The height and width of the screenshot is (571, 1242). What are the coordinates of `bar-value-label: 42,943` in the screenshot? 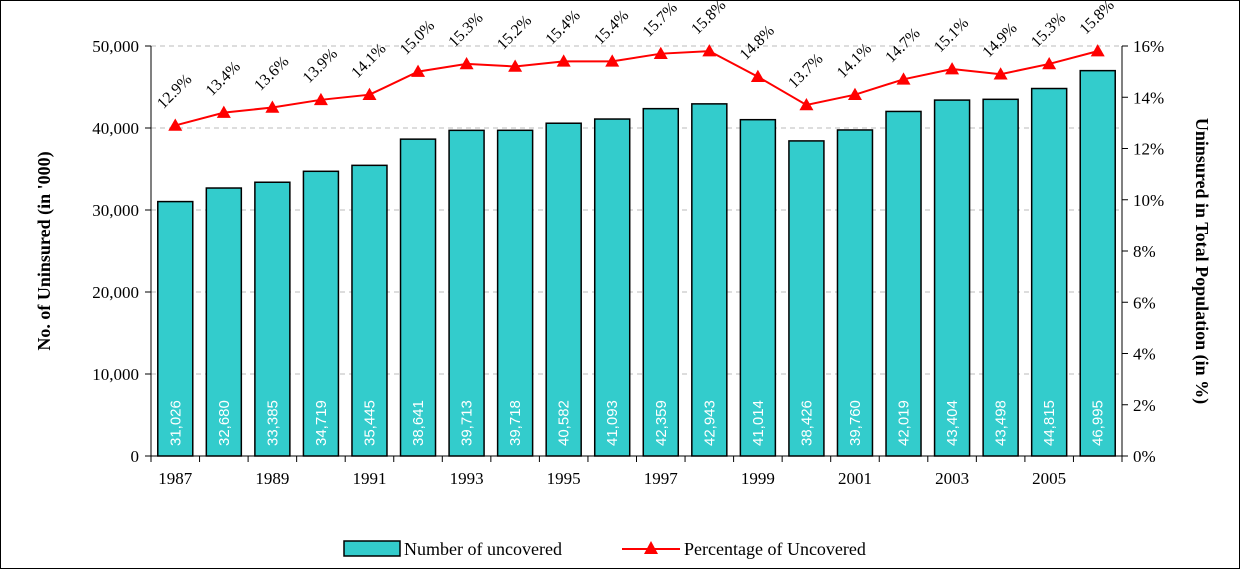 It's located at (709, 423).